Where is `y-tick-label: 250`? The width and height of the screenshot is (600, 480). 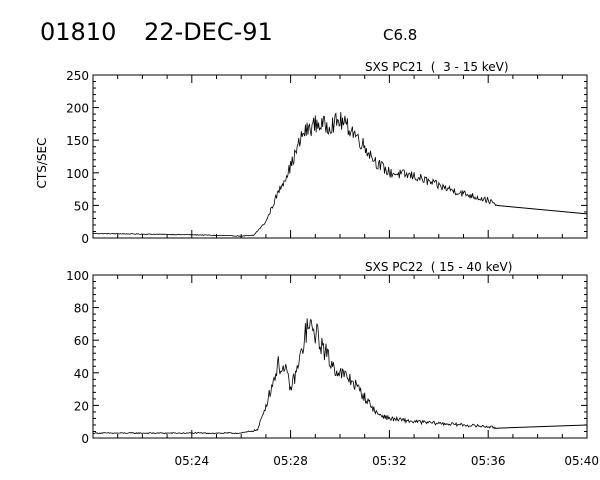
y-tick-label: 250 is located at coordinates (77, 76).